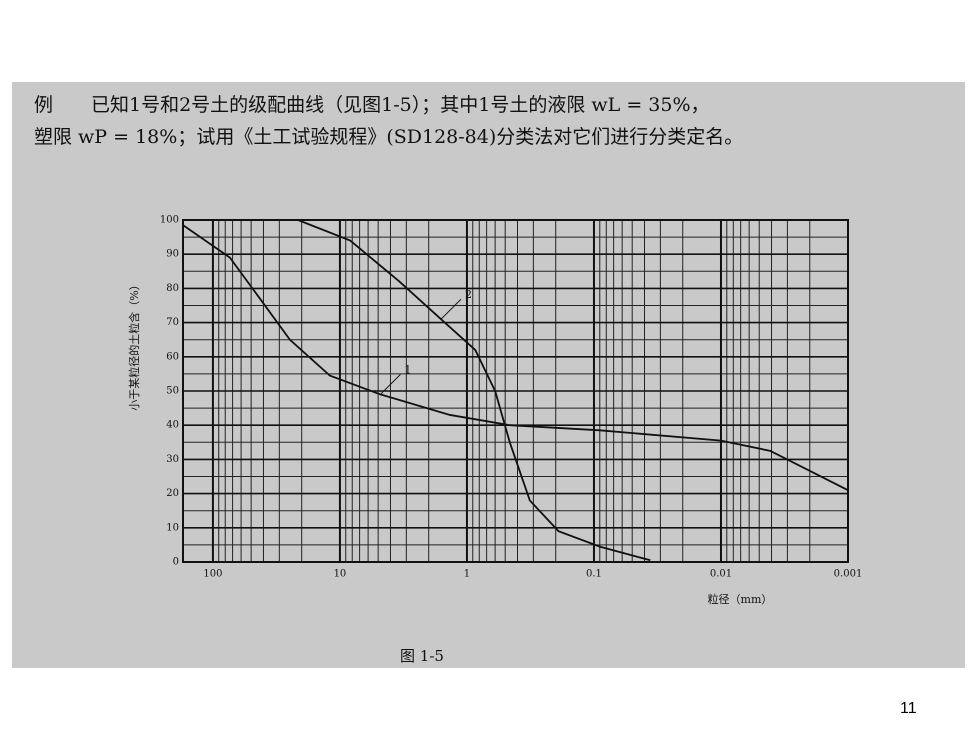 Image resolution: width=980 pixels, height=735 pixels. Describe the element at coordinates (407, 369) in the screenshot. I see `legend-label: 1` at that location.